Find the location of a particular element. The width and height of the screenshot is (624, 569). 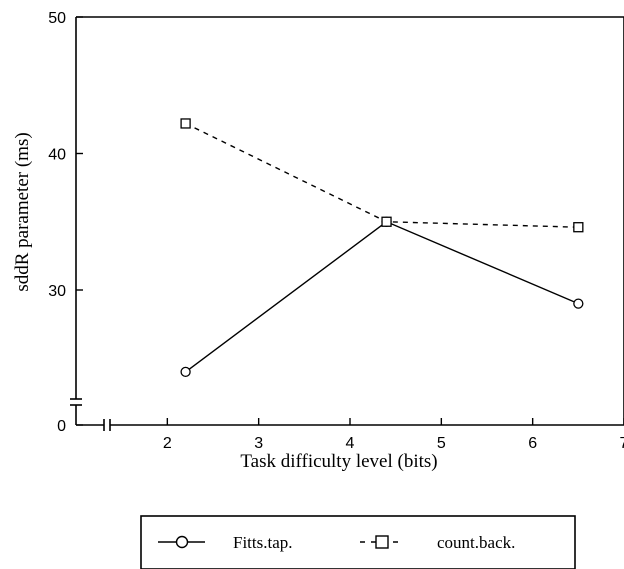

y-tick-label: 0 is located at coordinates (61, 426).